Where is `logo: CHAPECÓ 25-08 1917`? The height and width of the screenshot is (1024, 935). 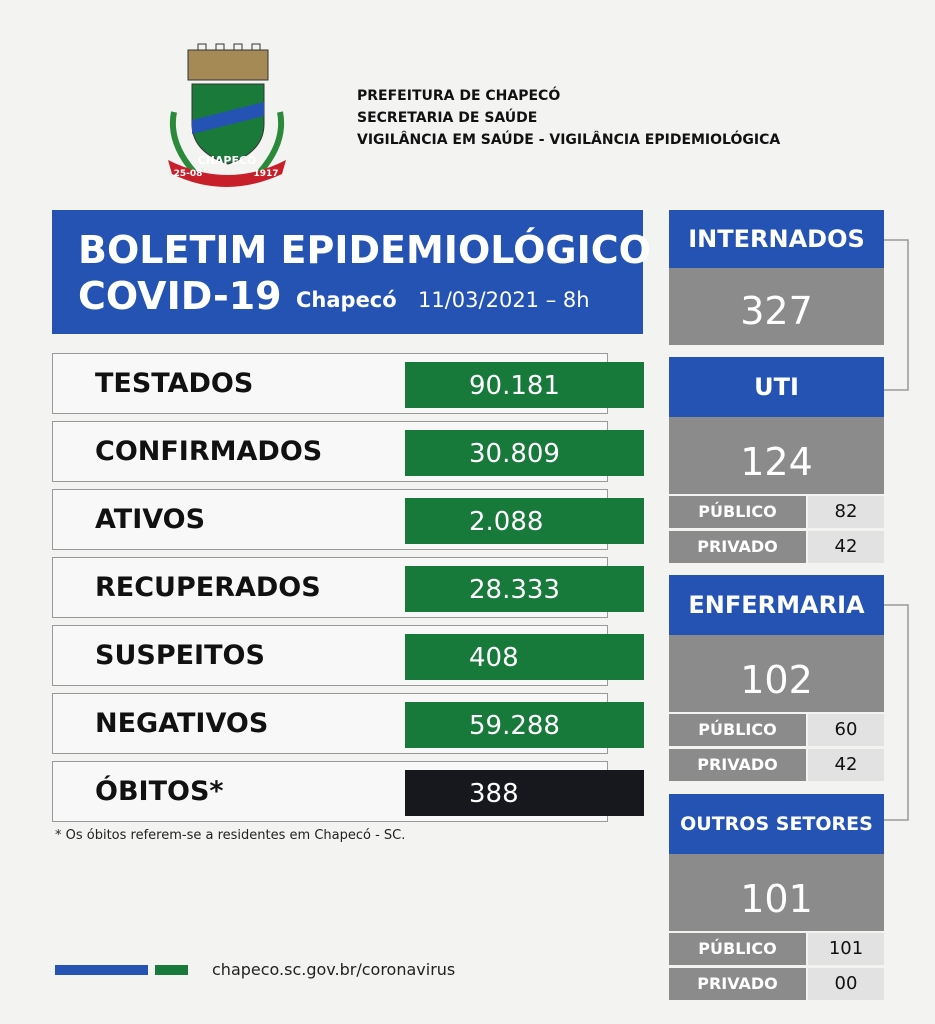 logo: CHAPECÓ 25-08 1917 is located at coordinates (227, 115).